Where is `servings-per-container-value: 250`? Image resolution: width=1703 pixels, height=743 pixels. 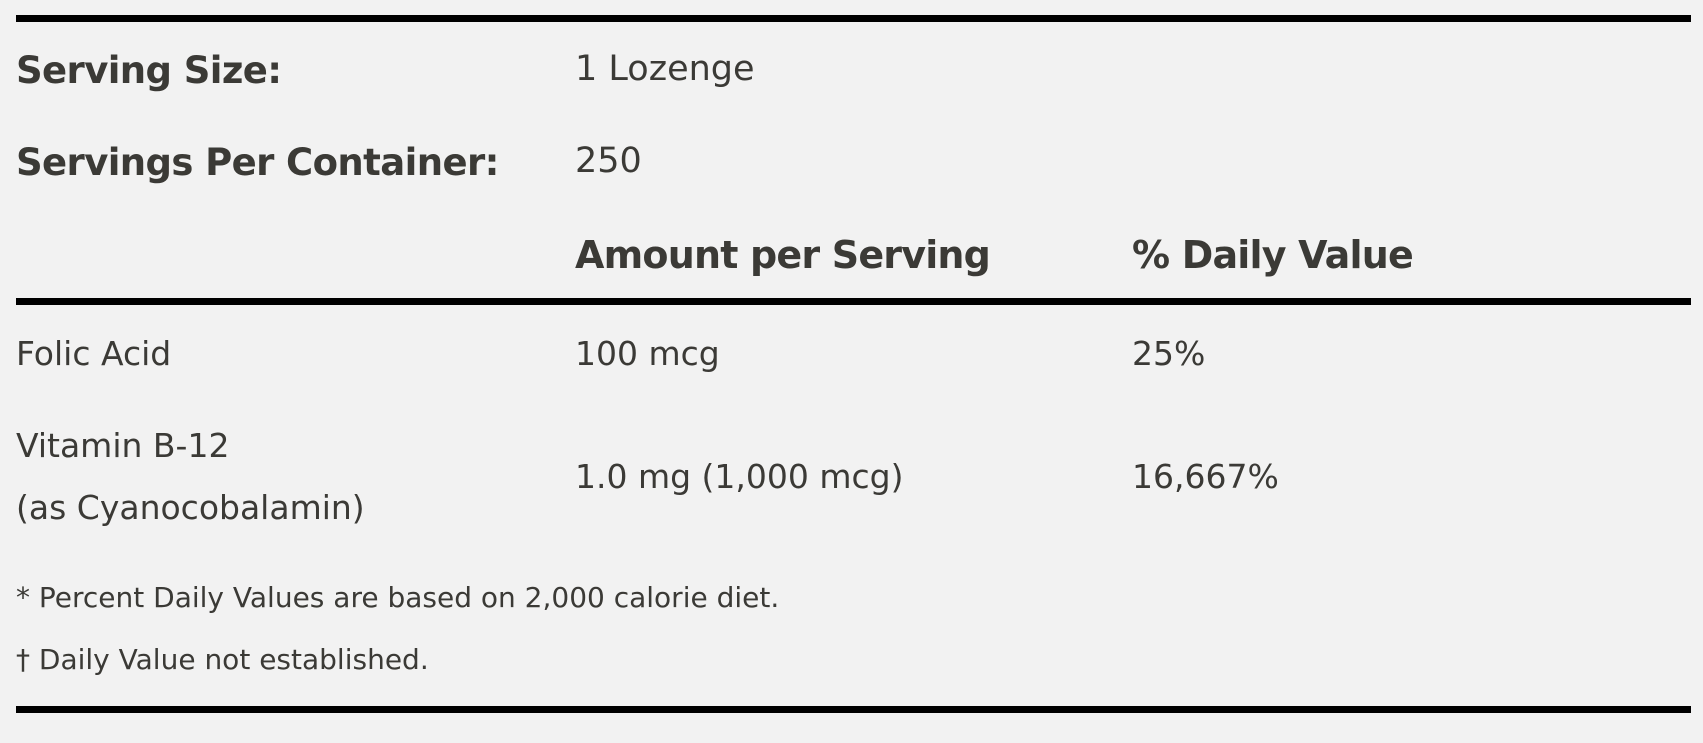 servings-per-container-value: 250 is located at coordinates (608, 161).